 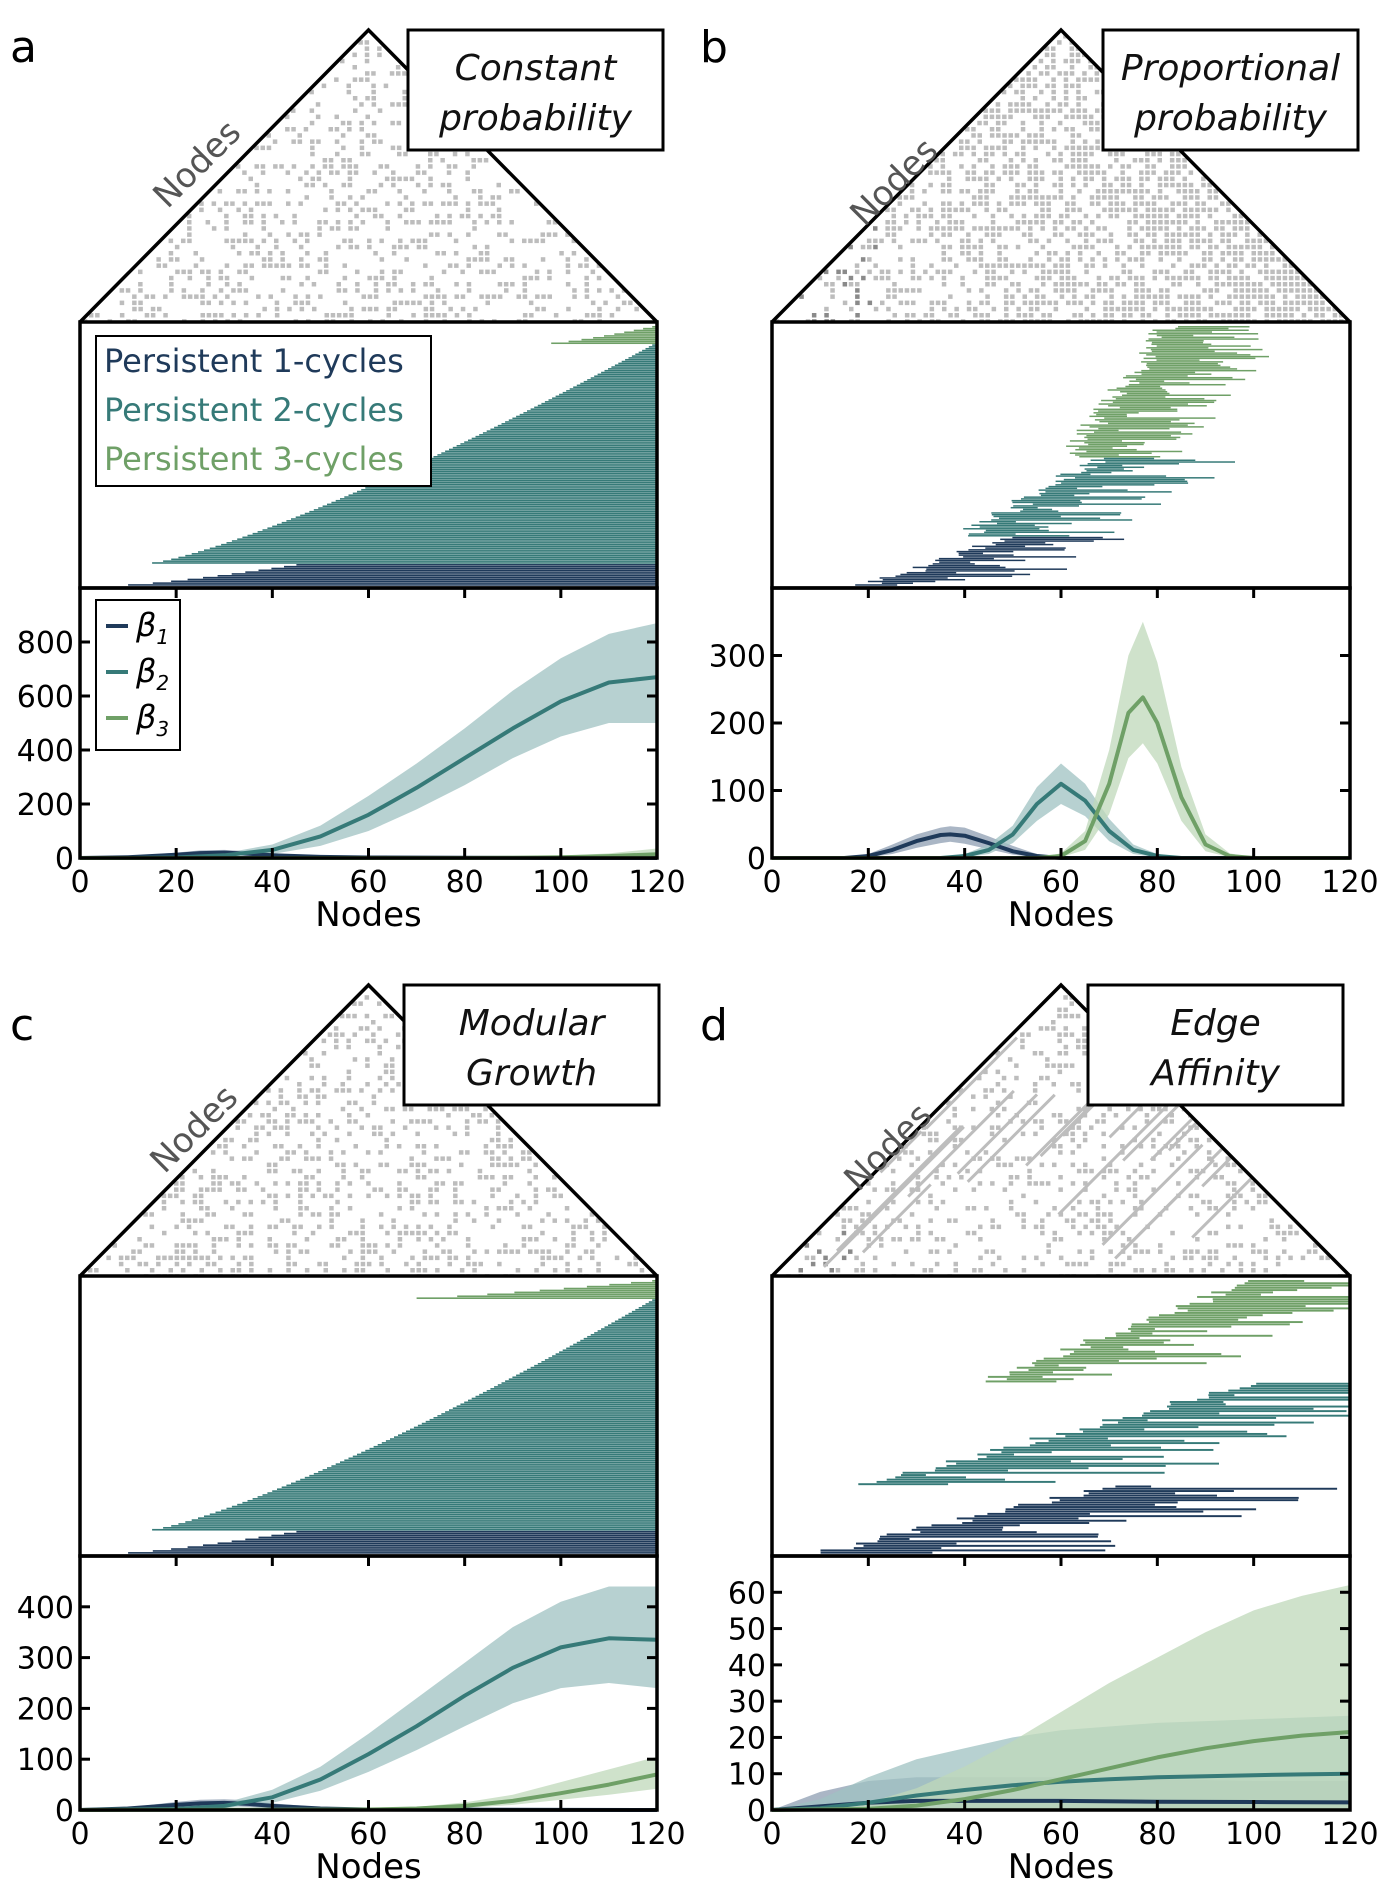 I want to click on panel-letter: c, so click(x=22, y=1025).